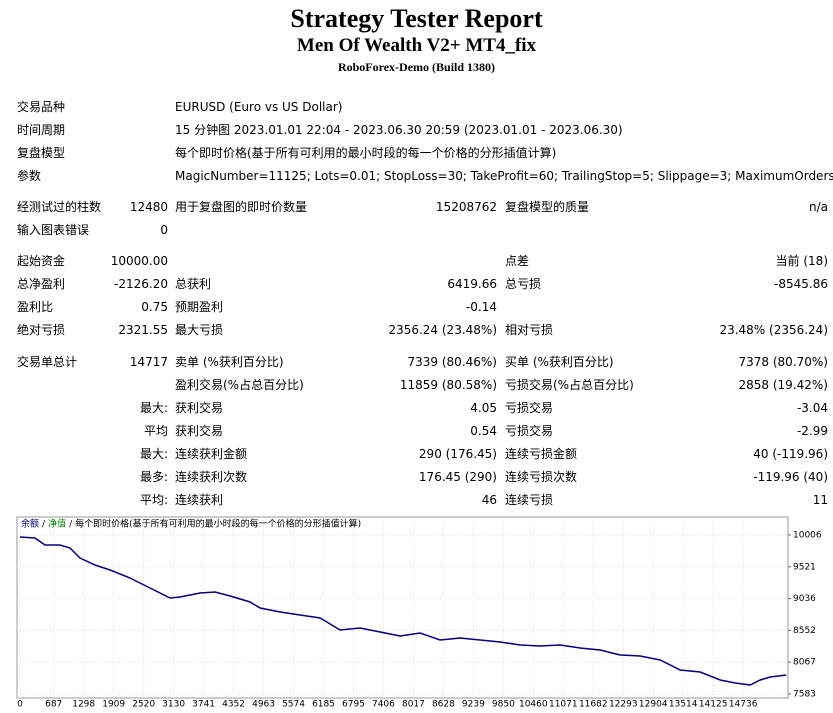 This screenshot has height=713, width=833. I want to click on y-tick-label: 7583, so click(804, 694).